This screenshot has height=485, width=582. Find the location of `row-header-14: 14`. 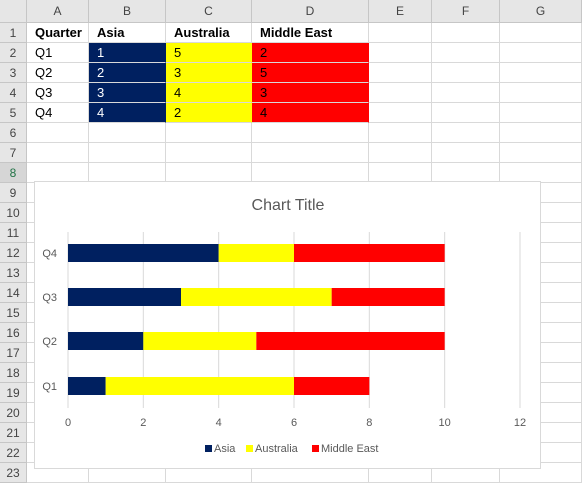

row-header-14: 14 is located at coordinates (13, 293).